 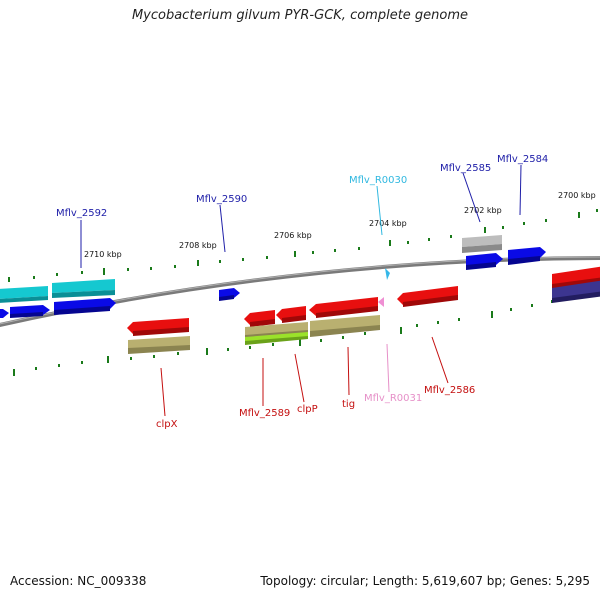 I want to click on gene-clpx-khaki, so click(x=159, y=345).